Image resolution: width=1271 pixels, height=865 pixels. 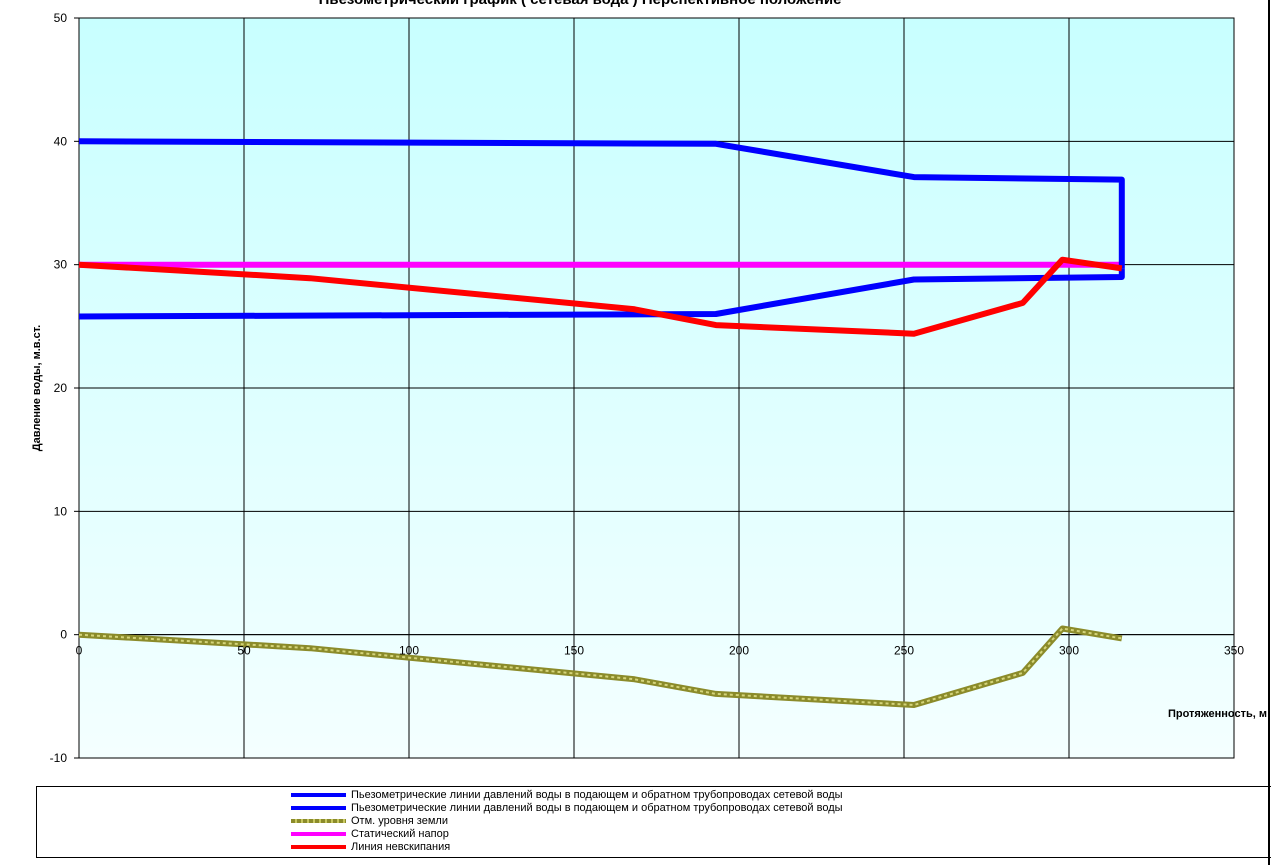 What do you see at coordinates (1269, 432) in the screenshot?
I see `right-border` at bounding box center [1269, 432].